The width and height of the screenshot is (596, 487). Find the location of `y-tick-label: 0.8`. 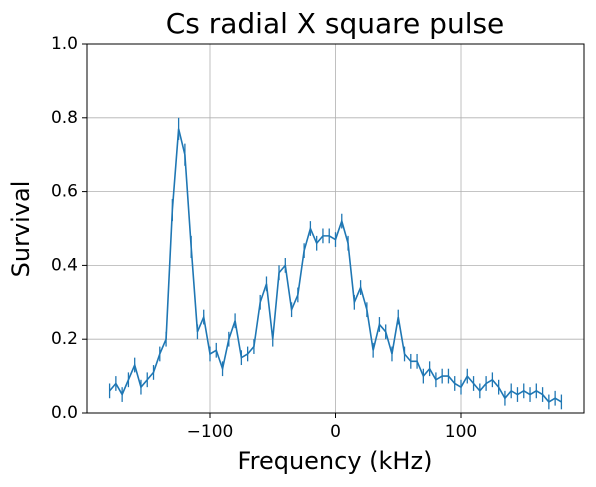

y-tick-label: 0.8 is located at coordinates (64, 118).